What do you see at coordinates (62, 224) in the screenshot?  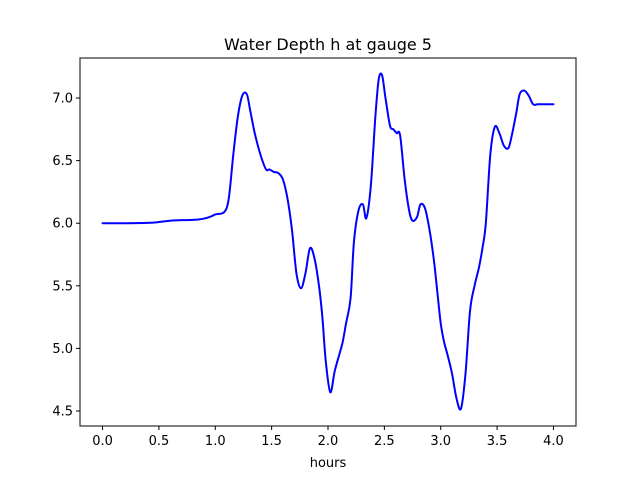 I see `y-tick-label: 6.0` at bounding box center [62, 224].